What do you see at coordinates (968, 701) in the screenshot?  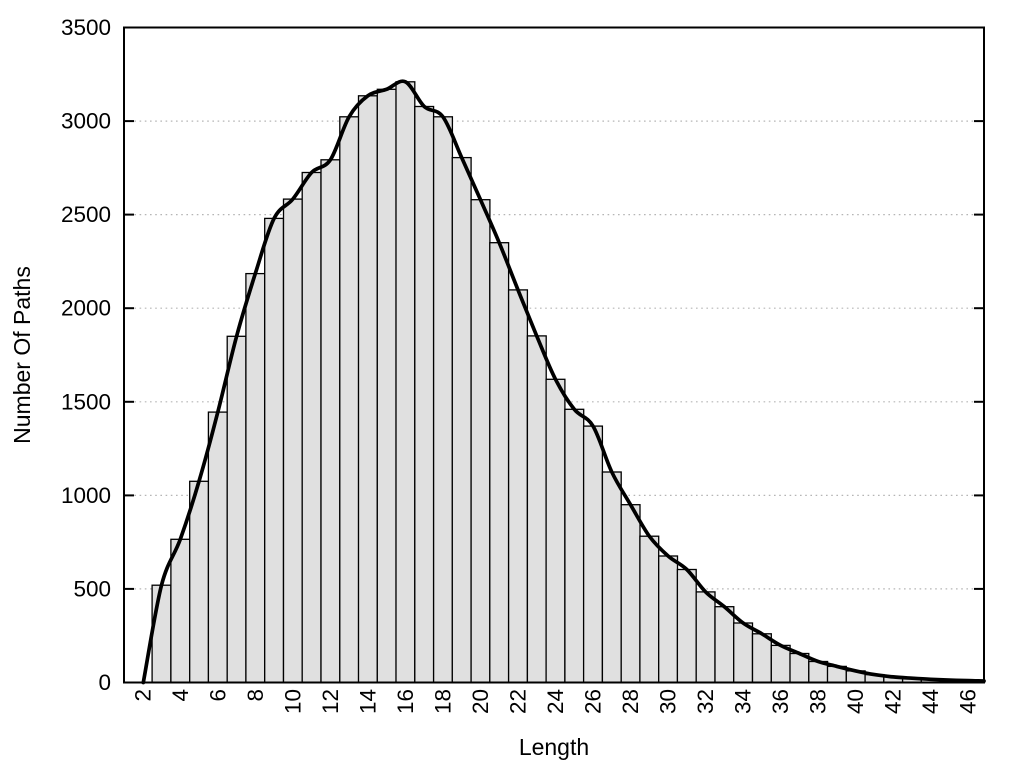 I see `x-tick-label: 46` at bounding box center [968, 701].